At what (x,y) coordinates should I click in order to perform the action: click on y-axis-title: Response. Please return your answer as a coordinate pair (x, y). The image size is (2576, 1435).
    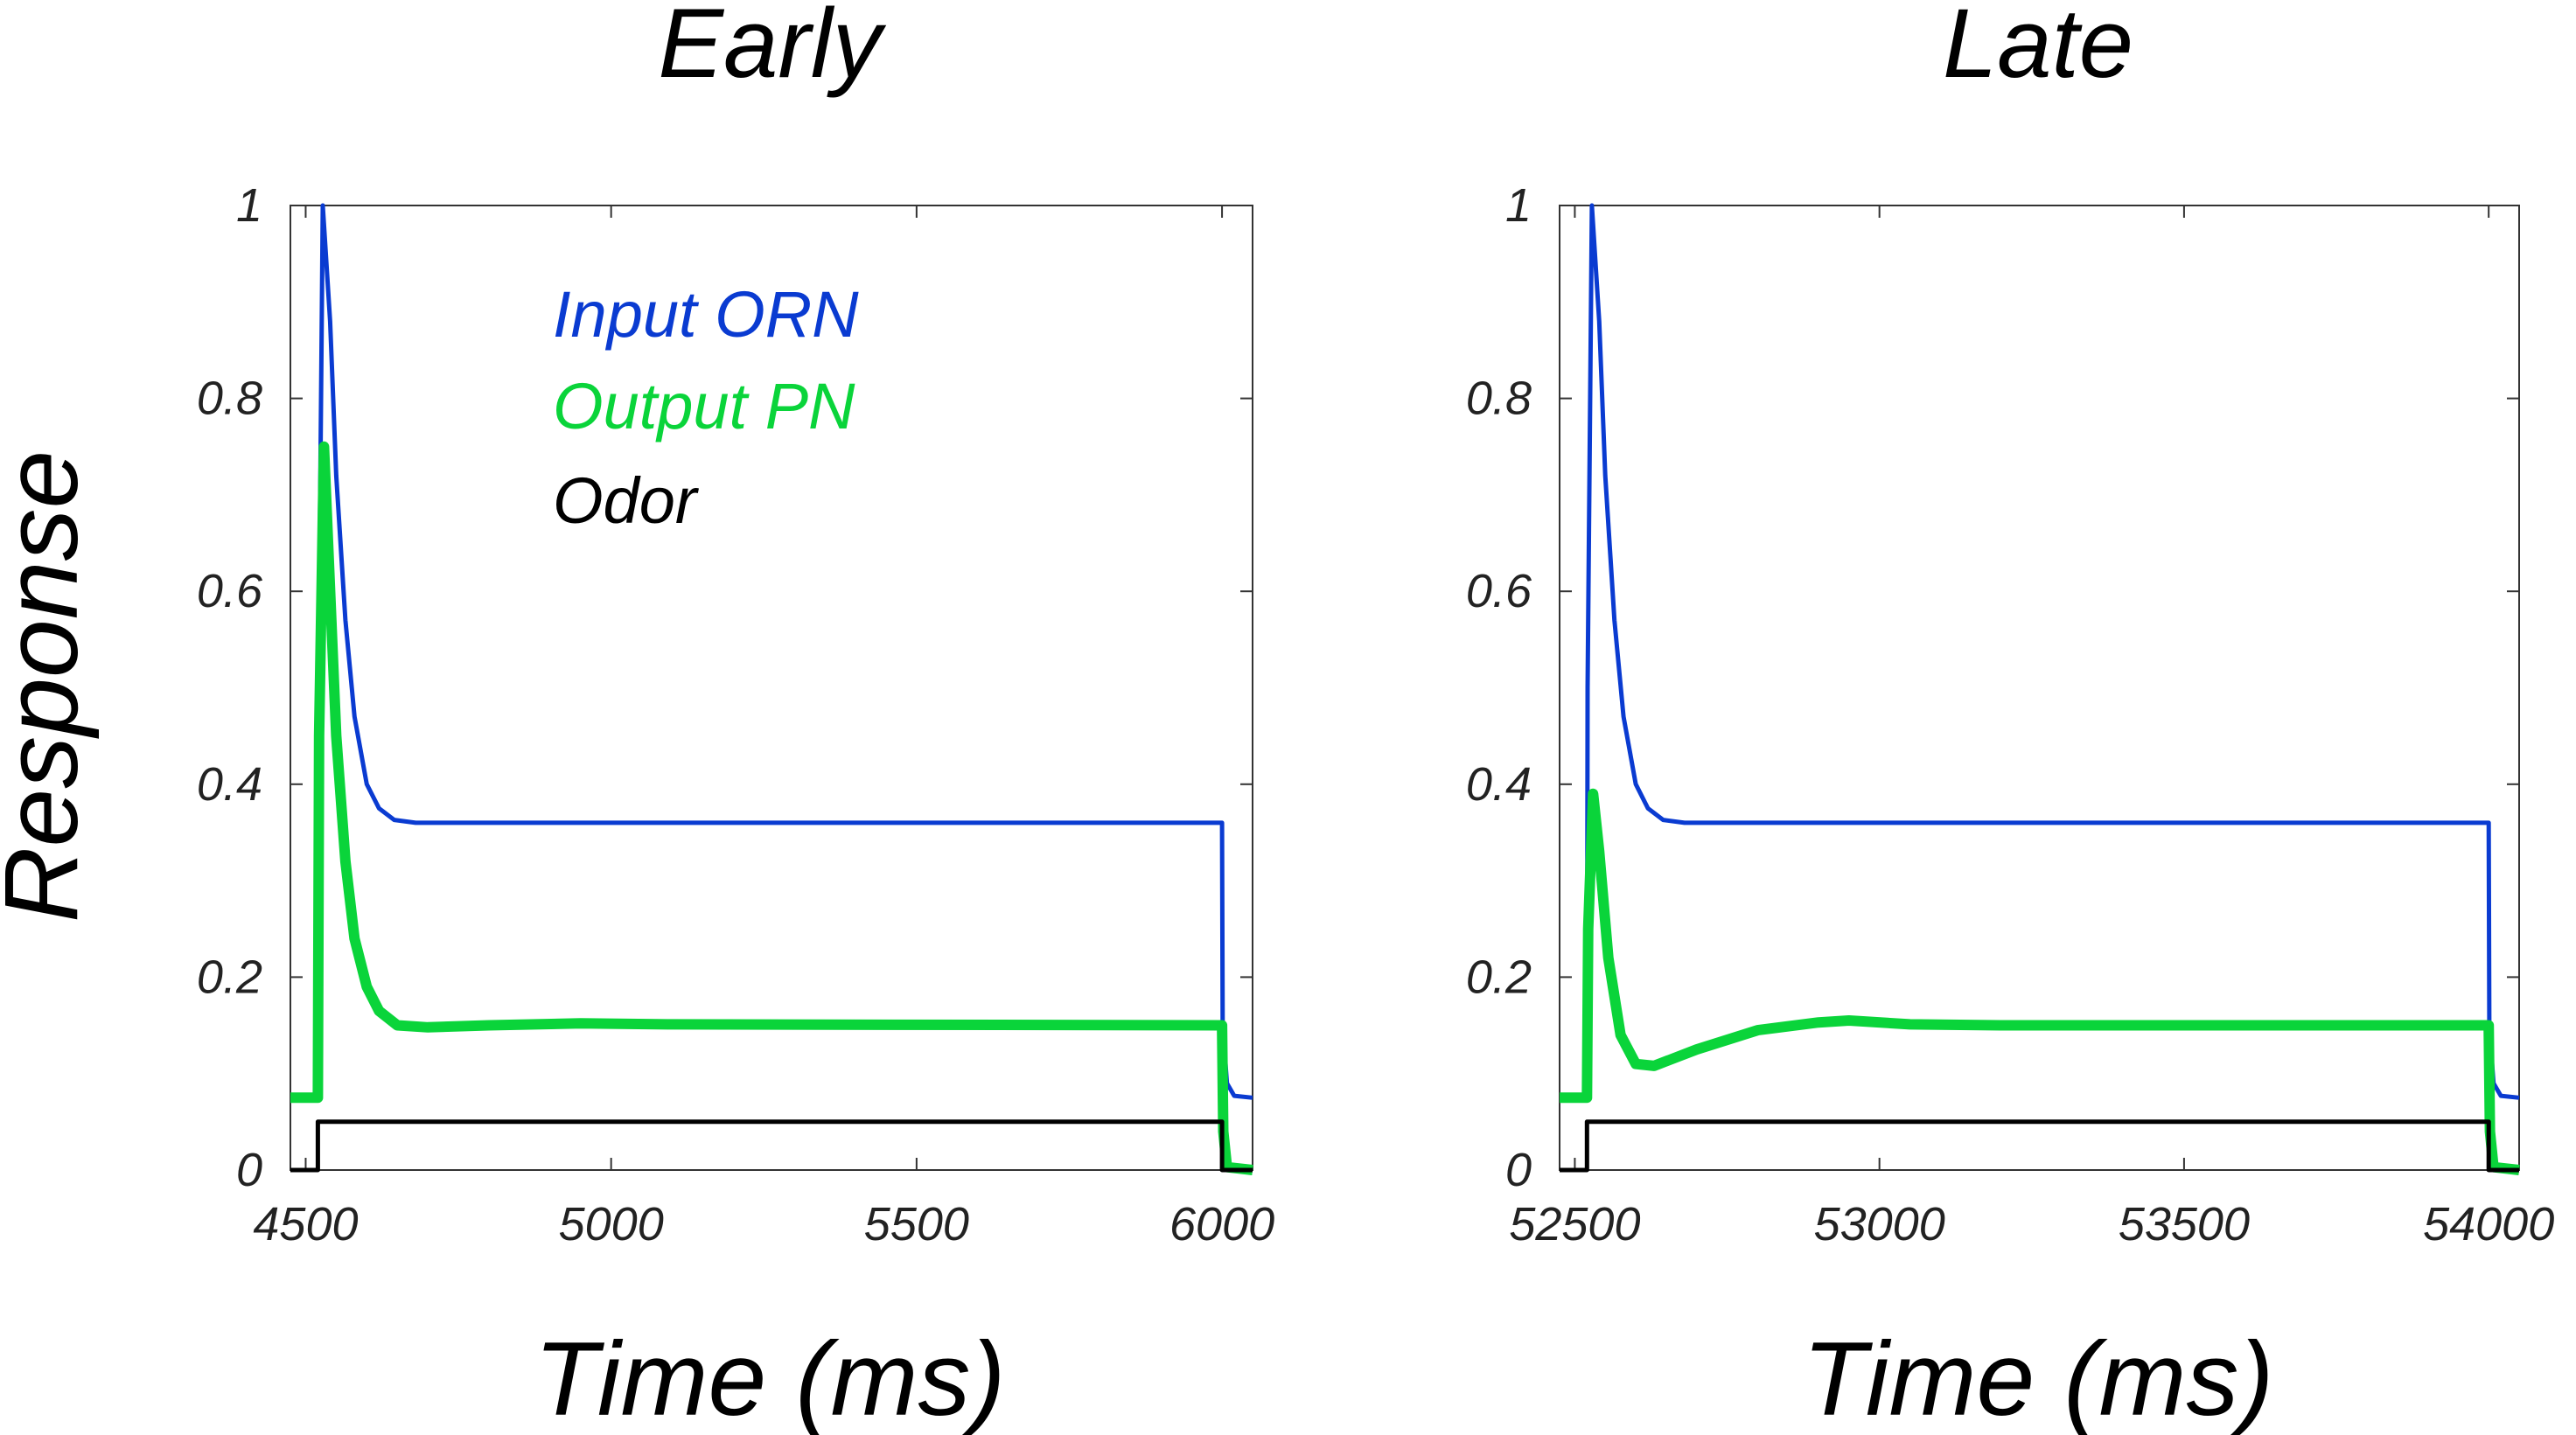
    Looking at the image, I should click on (50, 686).